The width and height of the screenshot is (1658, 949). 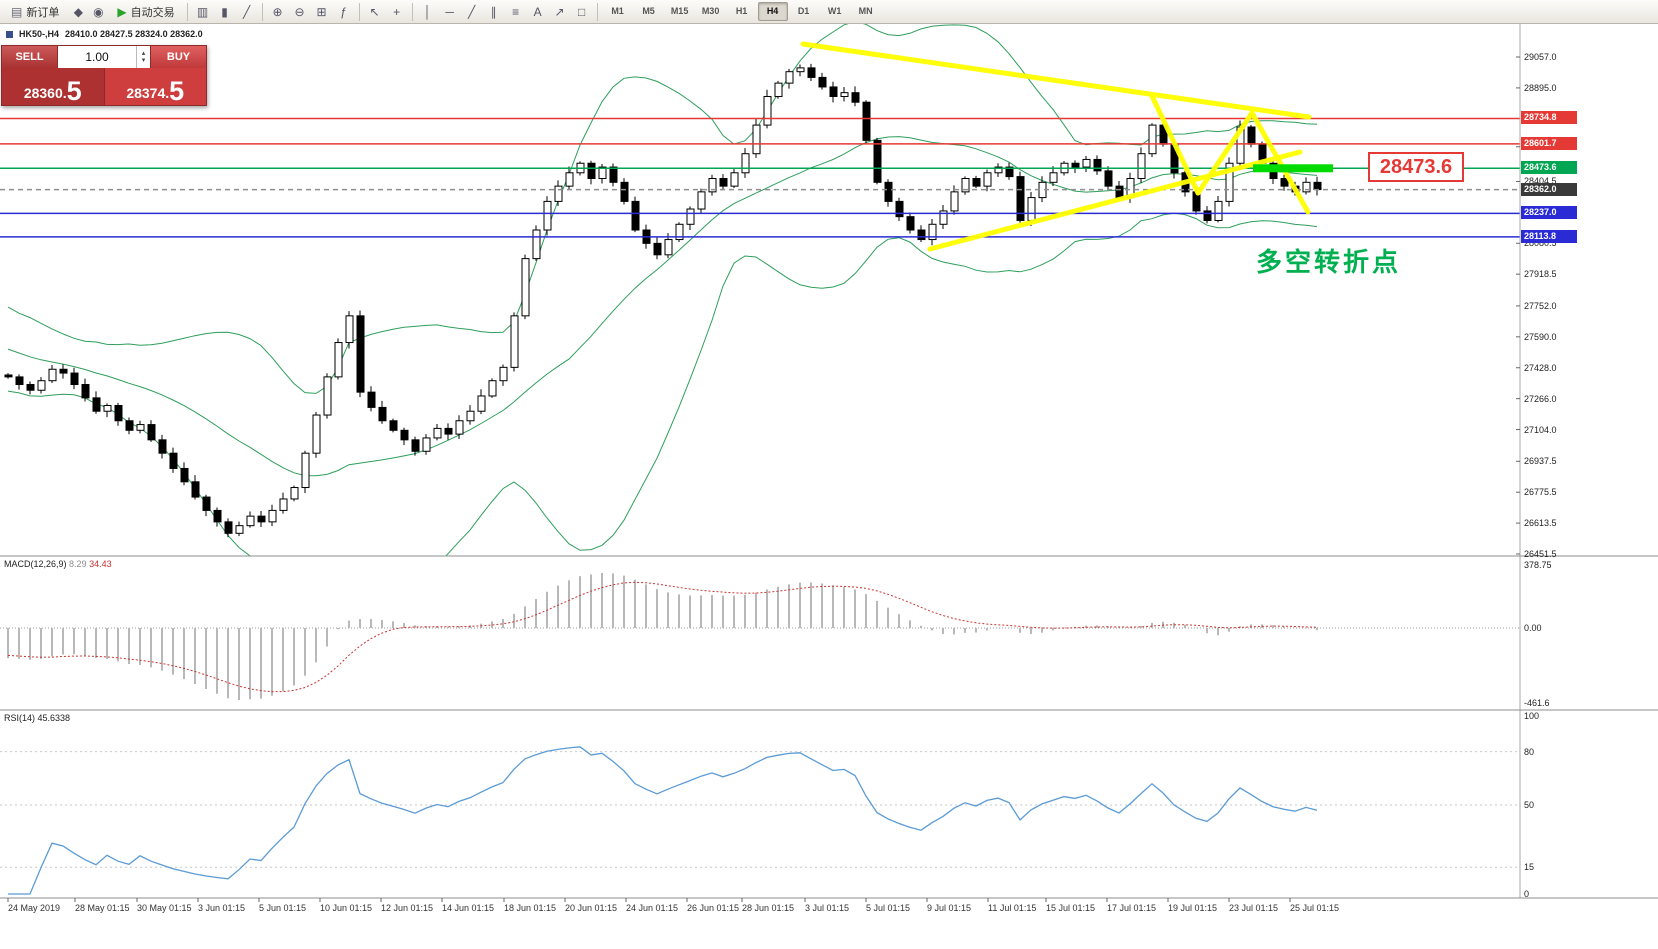 What do you see at coordinates (30, 57) in the screenshot?
I see `sell-button: SELL` at bounding box center [30, 57].